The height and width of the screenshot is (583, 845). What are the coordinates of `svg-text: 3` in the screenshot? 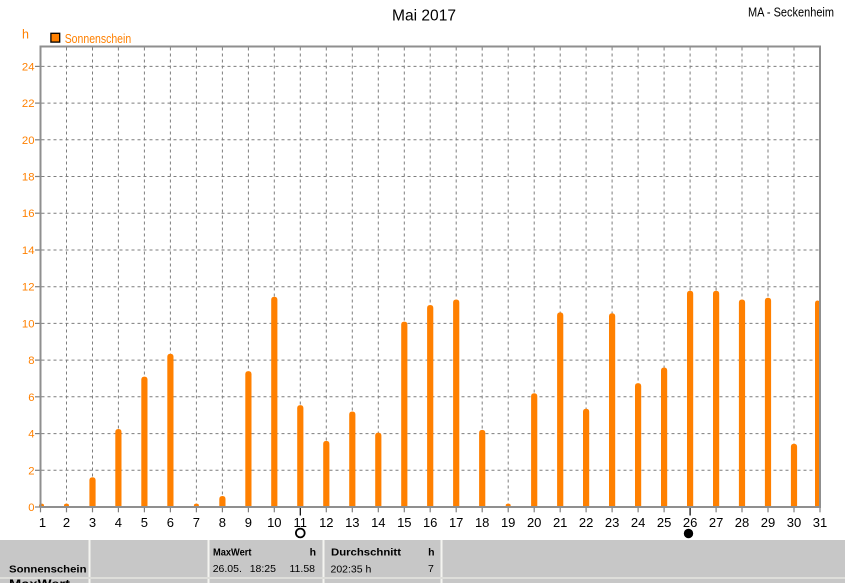 It's located at (92, 522).